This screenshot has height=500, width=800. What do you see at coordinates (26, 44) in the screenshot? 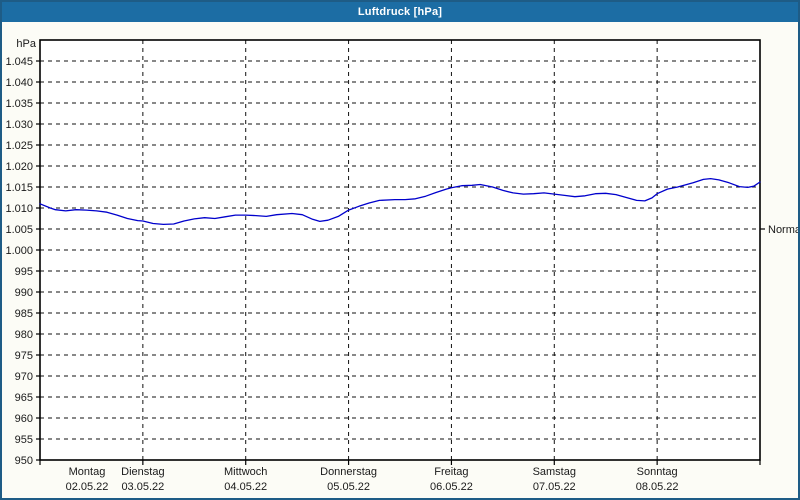
I see `y-axis-unit-label: hPa` at bounding box center [26, 44].